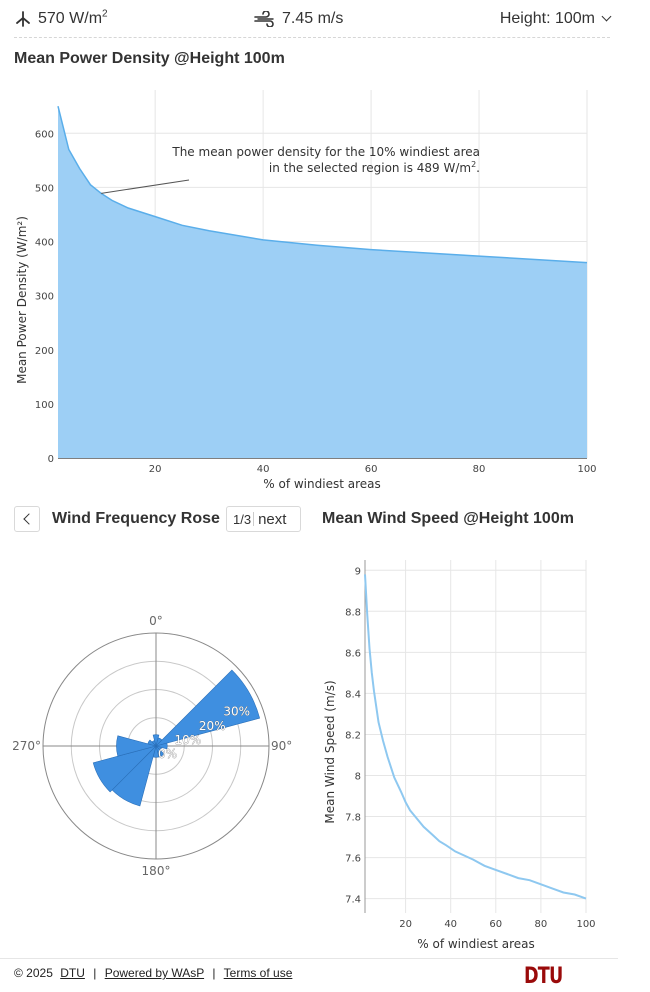 This screenshot has height=992, width=650. Describe the element at coordinates (44, 351) in the screenshot. I see `y-tick-label: 200` at that location.